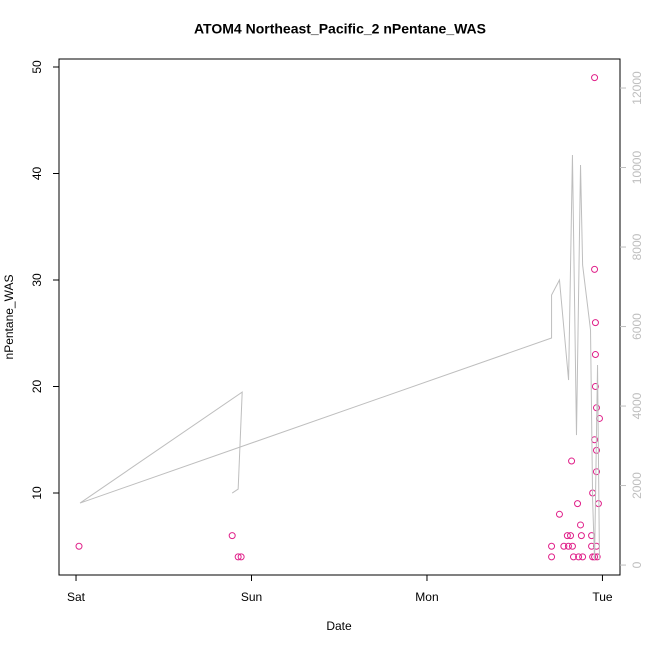  What do you see at coordinates (637, 168) in the screenshot?
I see `y2-tick-label: 10000` at bounding box center [637, 168].